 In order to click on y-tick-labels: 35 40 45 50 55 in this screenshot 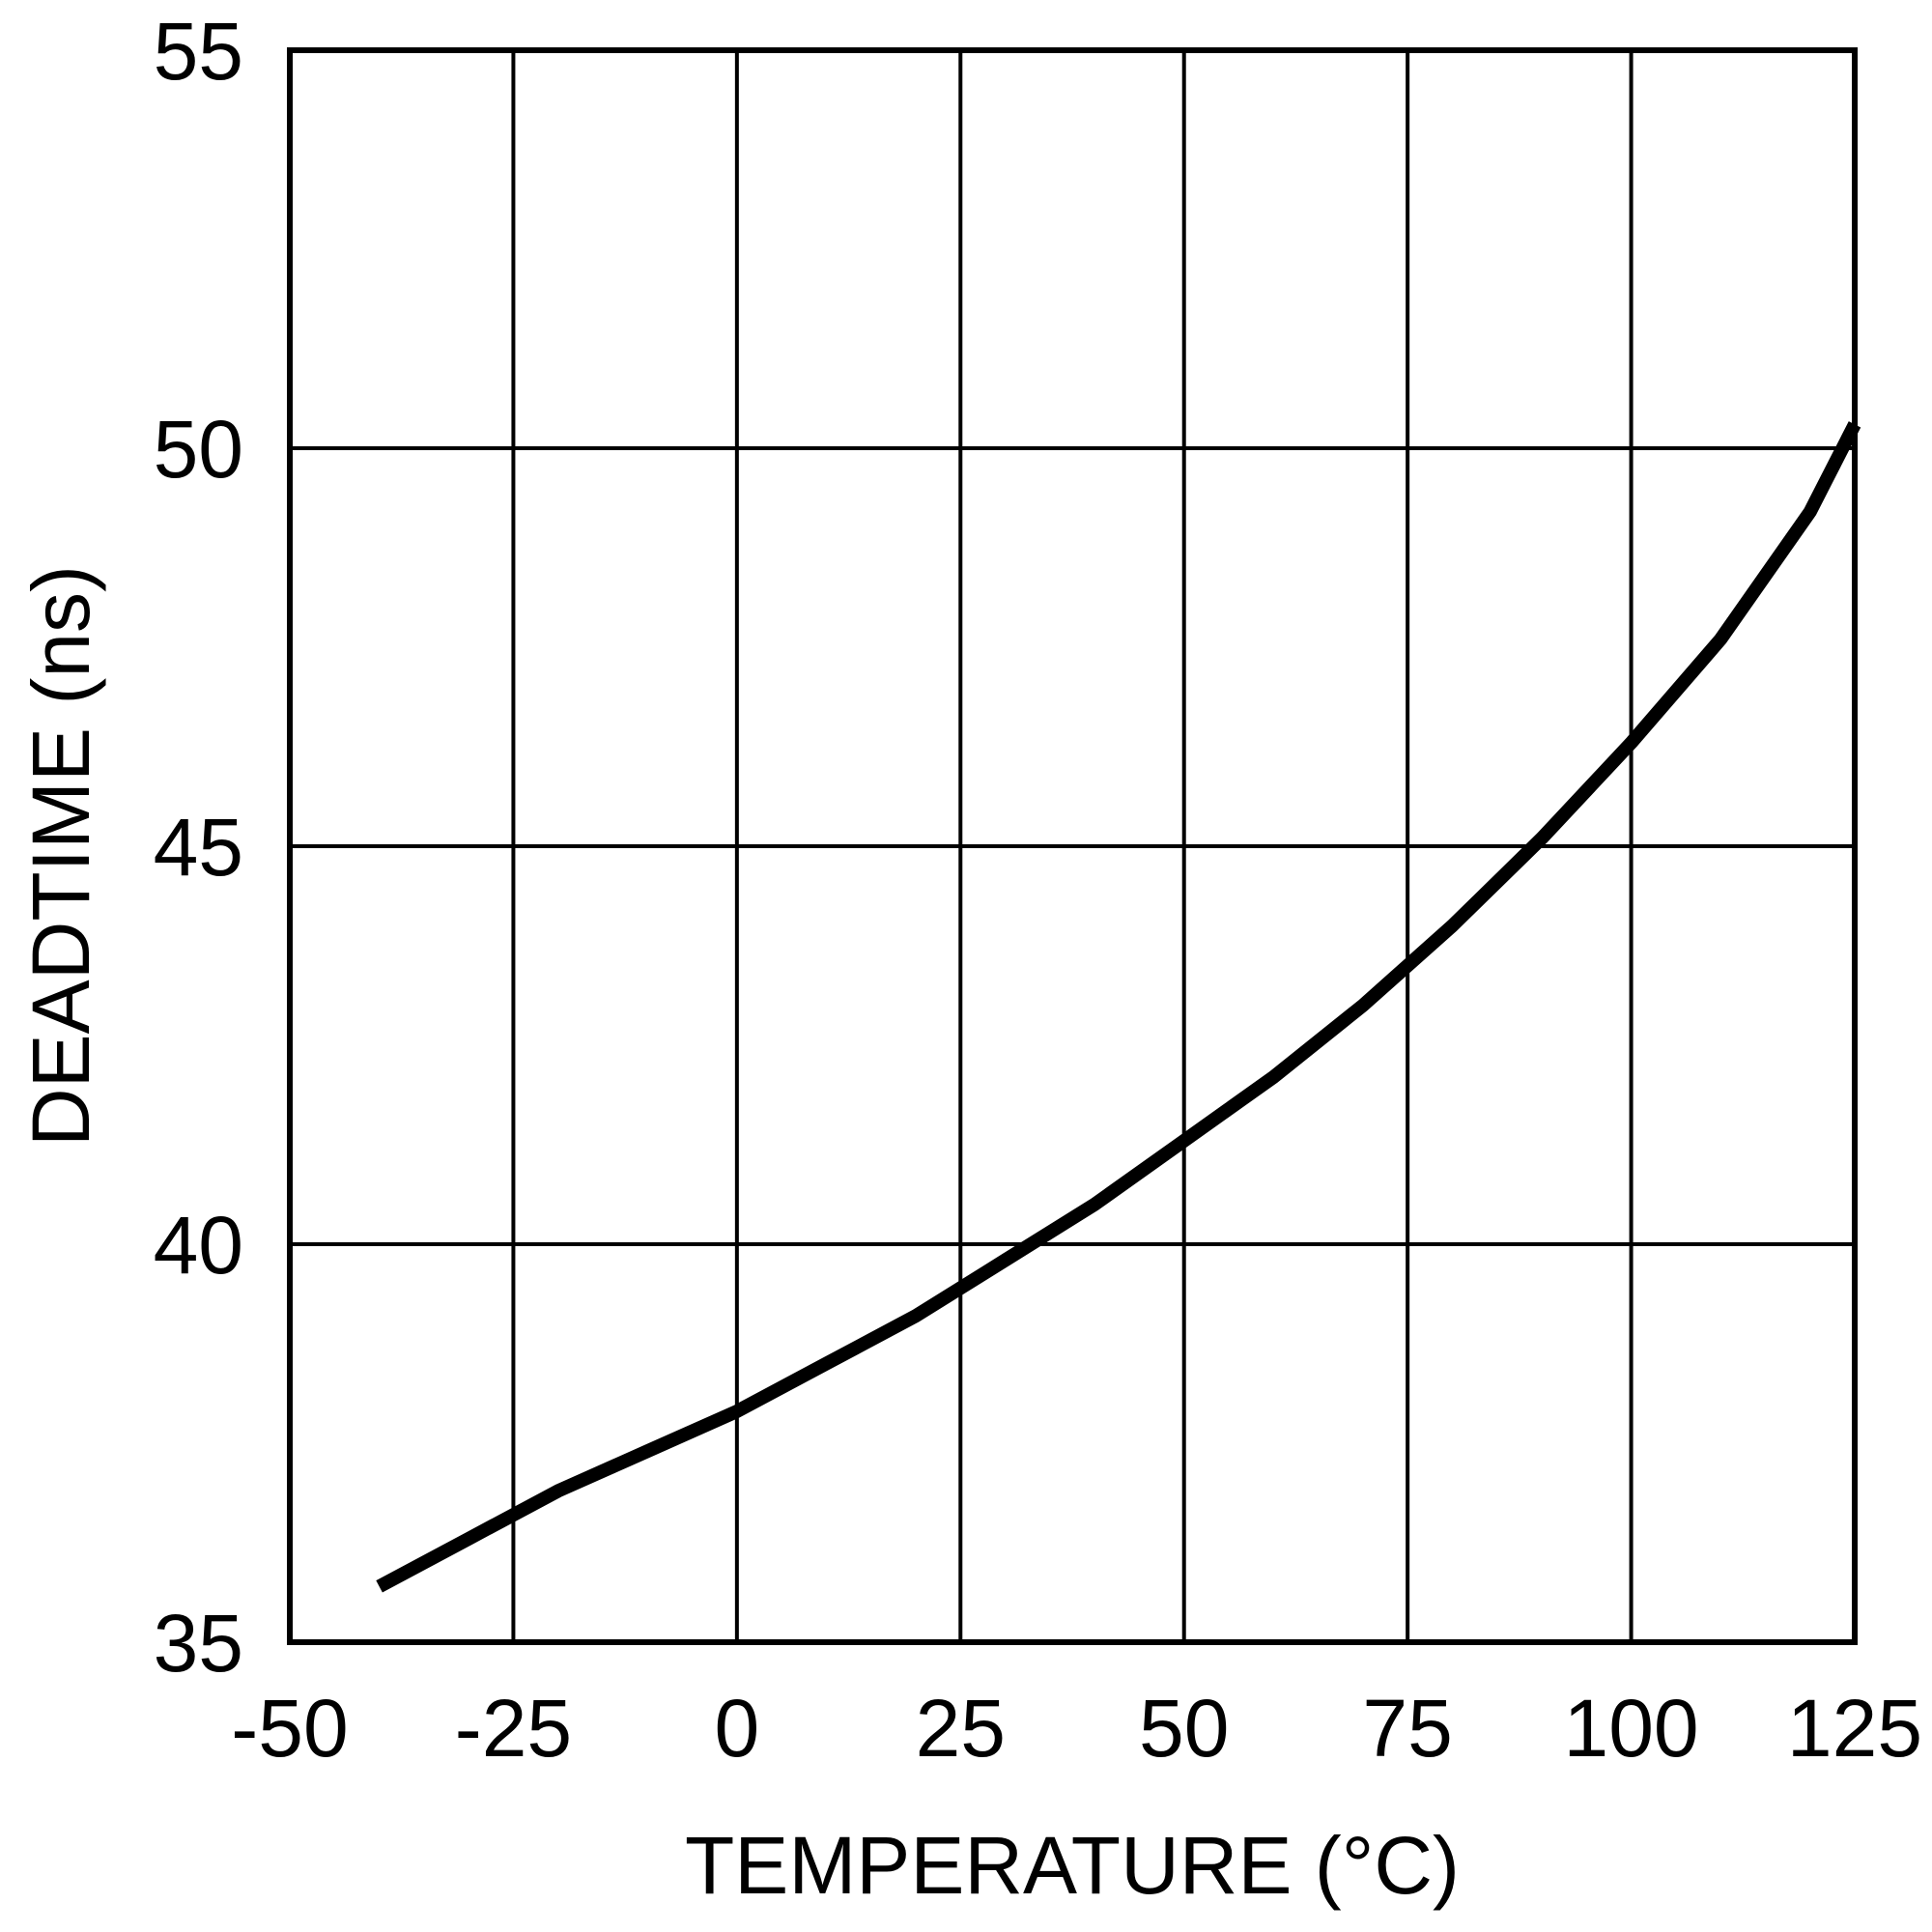, I will do `click(198, 847)`.